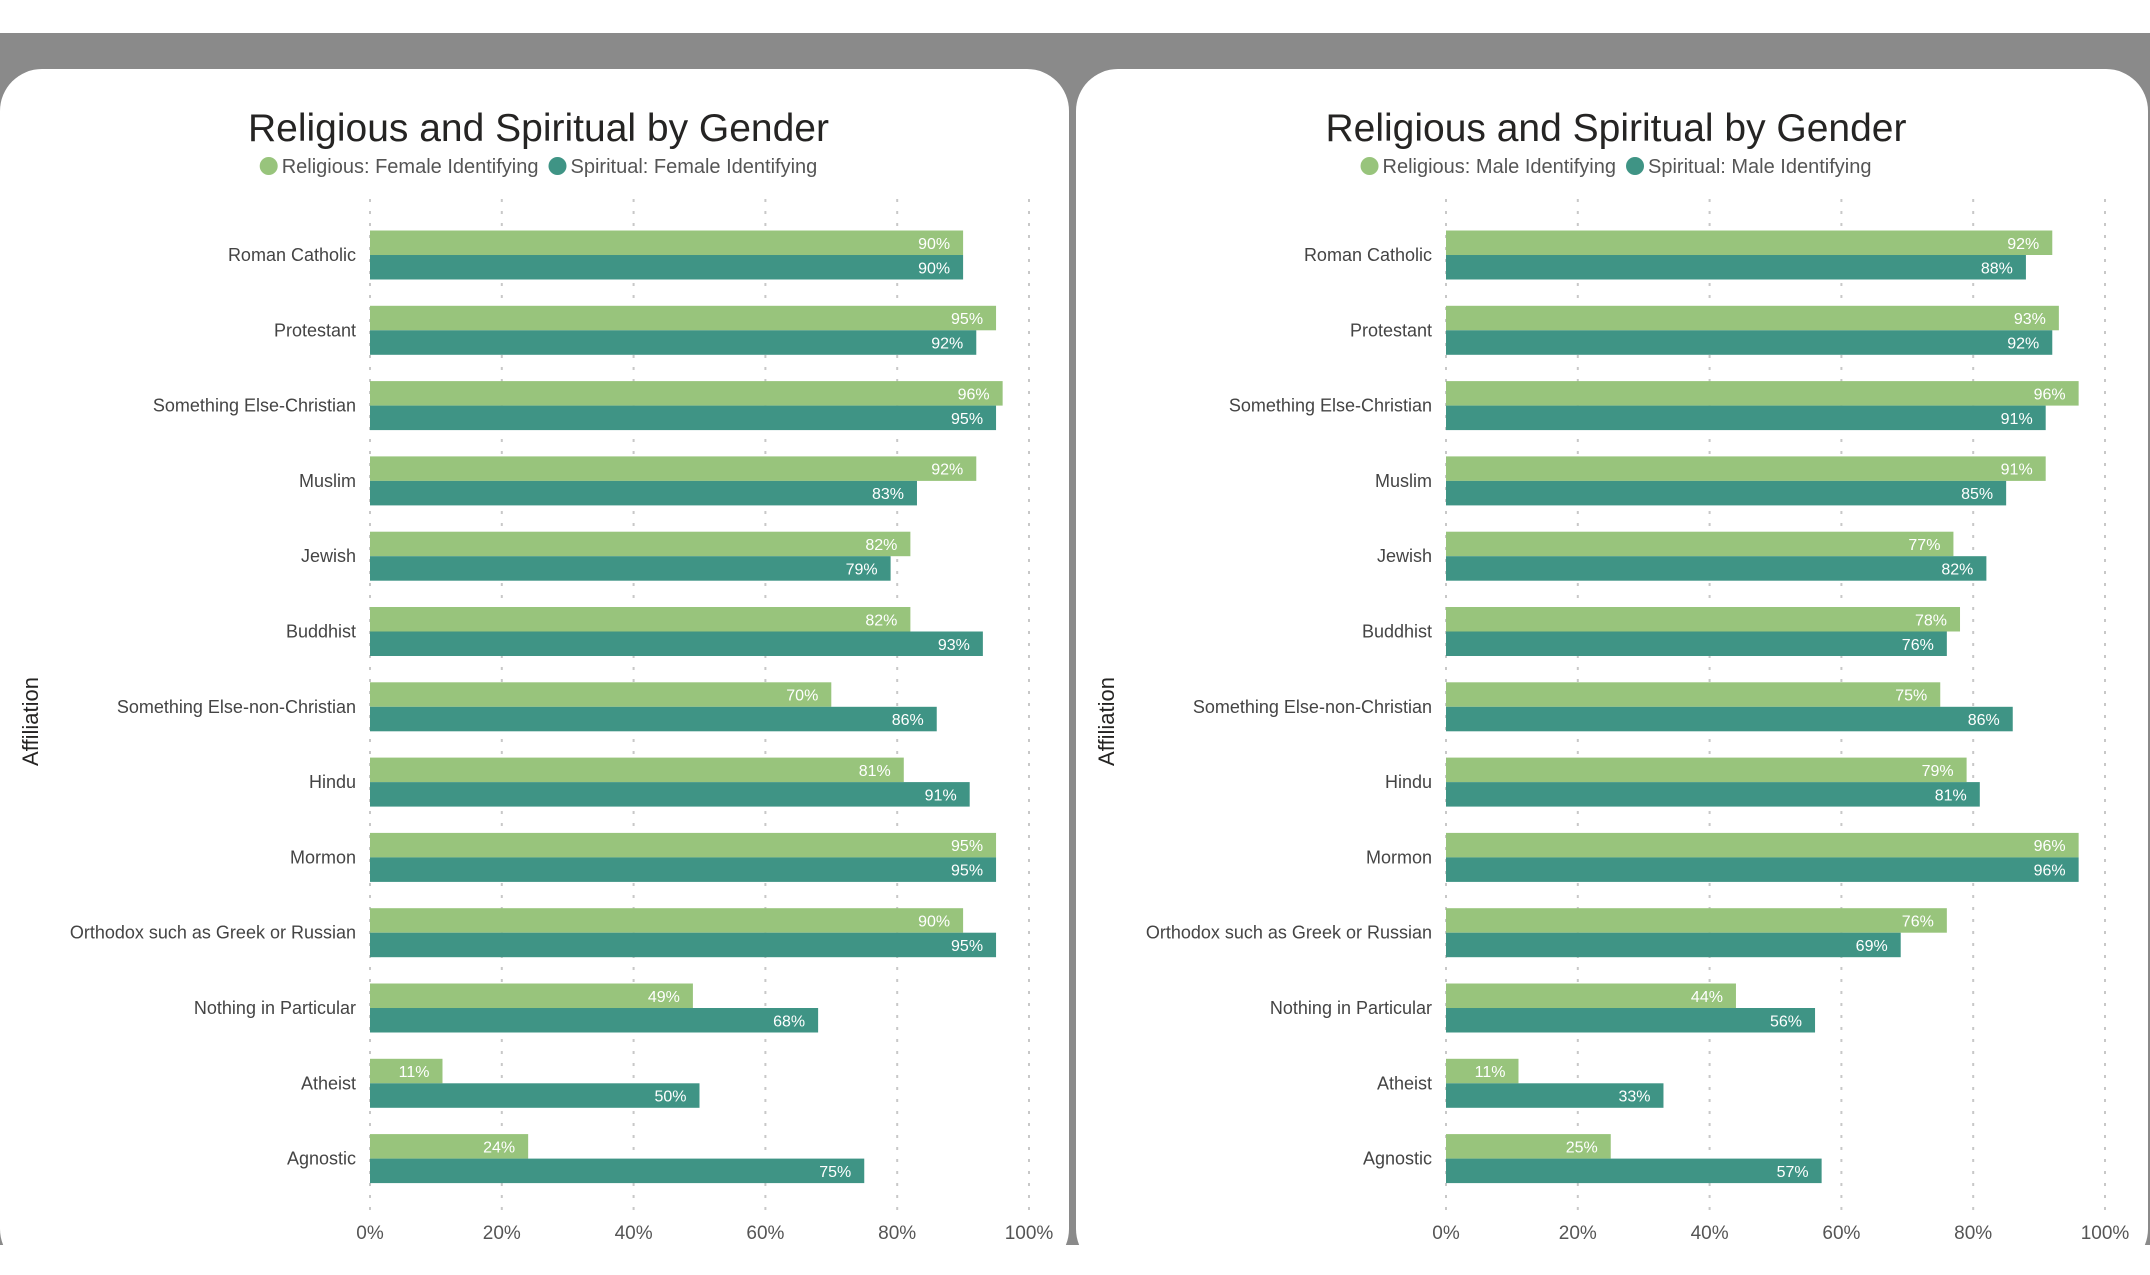 The image size is (2150, 1275). I want to click on category-label: Mormon, so click(1399, 857).